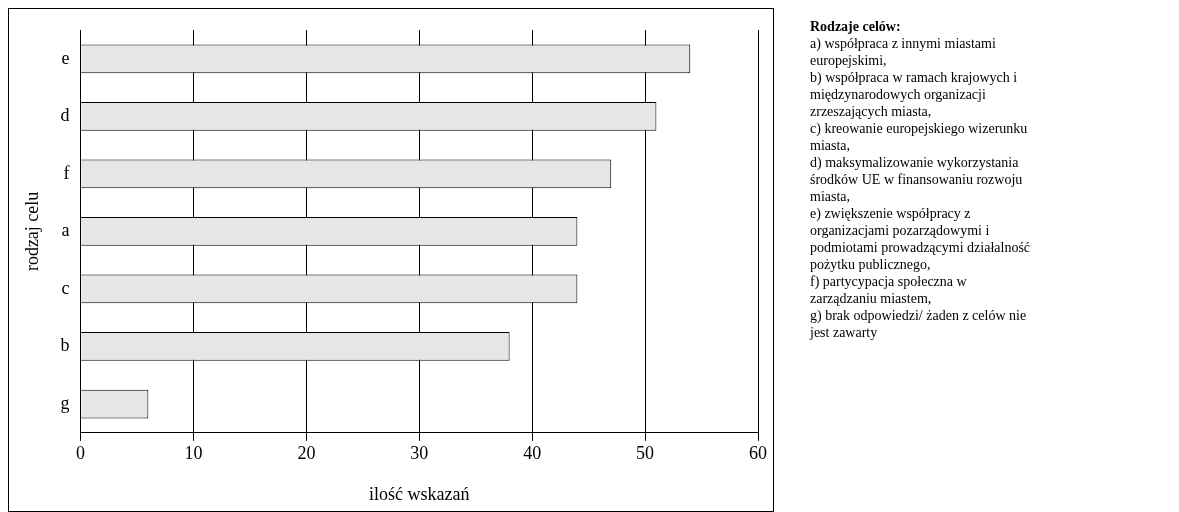 This screenshot has height=512, width=1179. I want to click on y-tick-label: b, so click(65, 345).